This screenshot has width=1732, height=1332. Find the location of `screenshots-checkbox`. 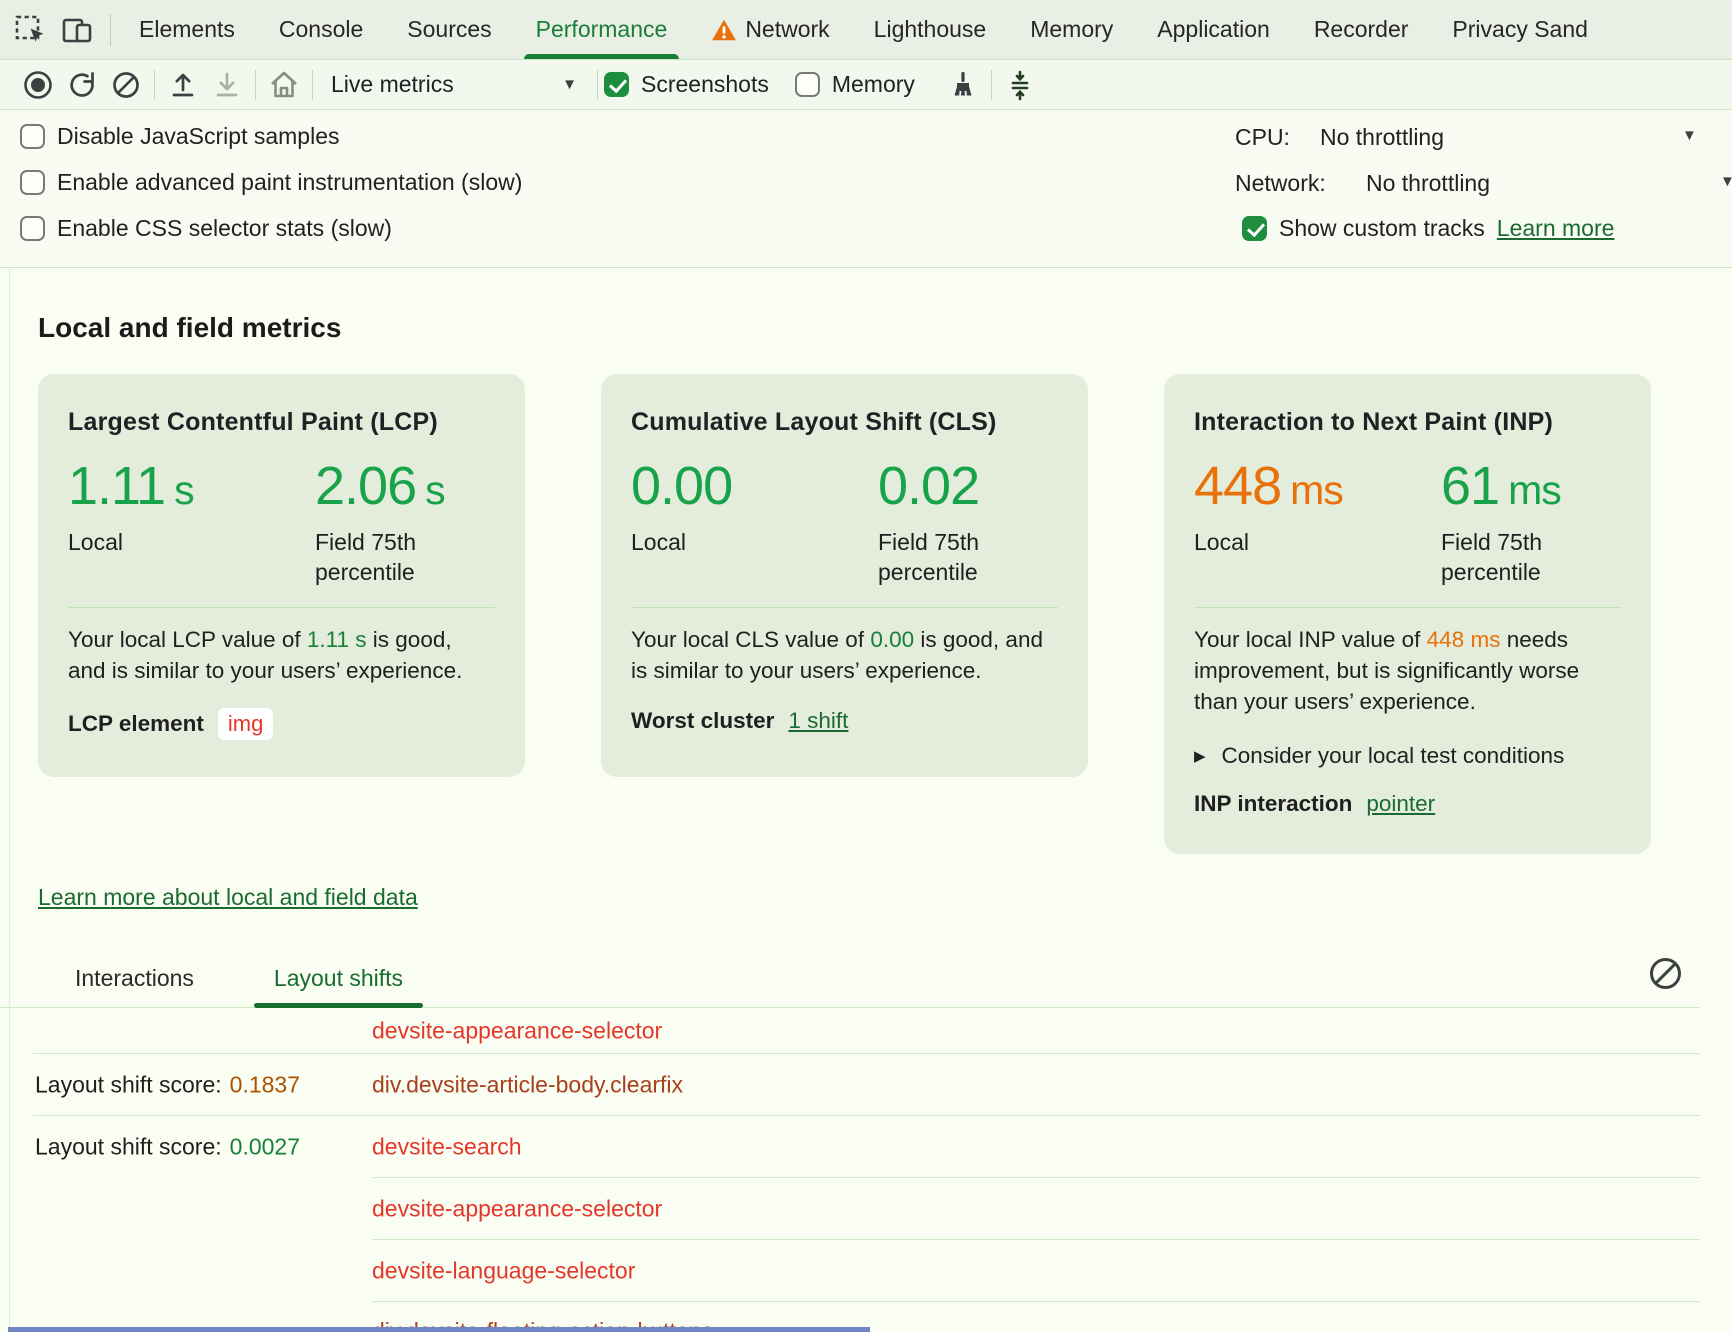

screenshots-checkbox is located at coordinates (616, 84).